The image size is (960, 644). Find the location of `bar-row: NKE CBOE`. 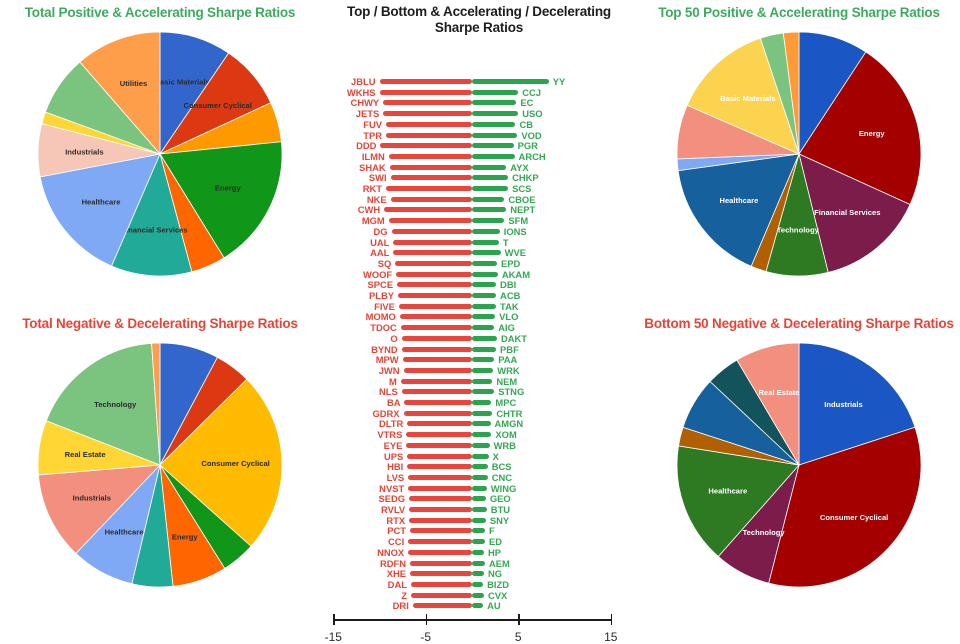

bar-row: NKE CBOE is located at coordinates (479, 199).